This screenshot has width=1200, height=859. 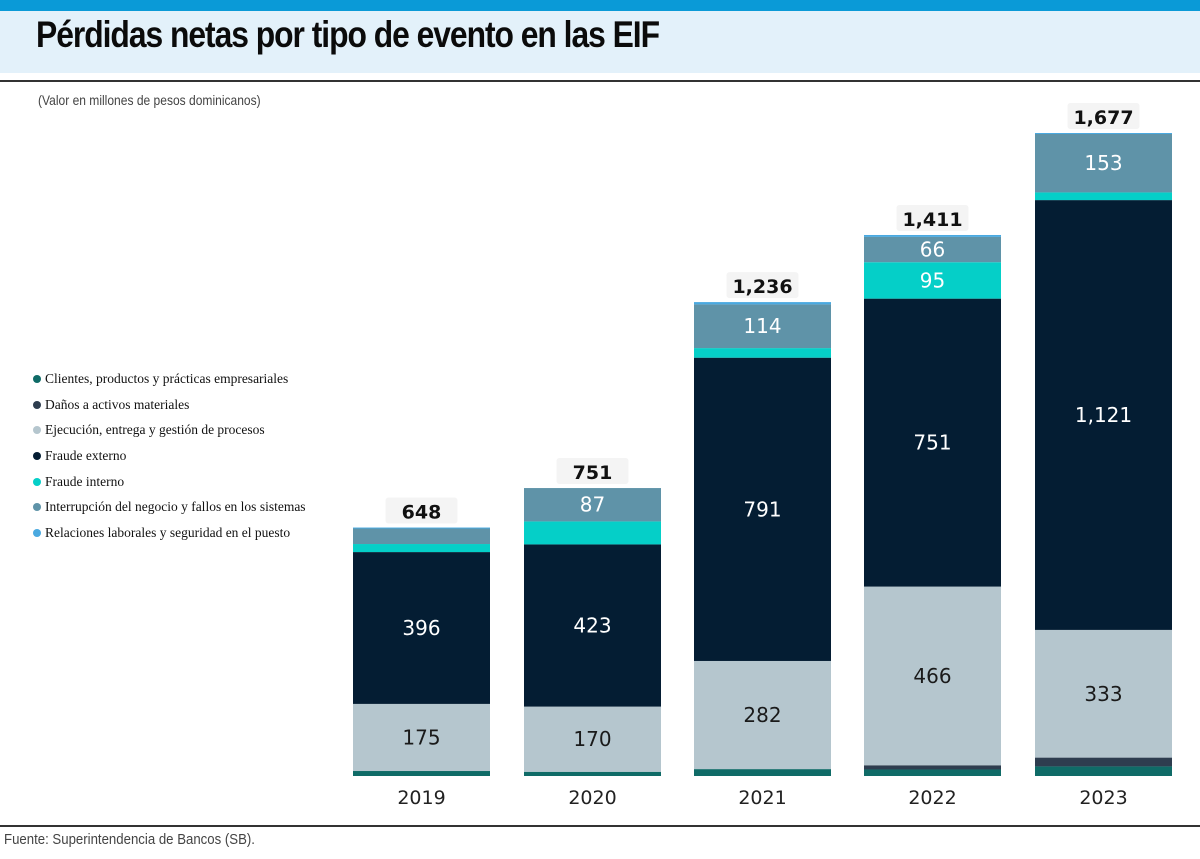 I want to click on segment-value-label: 170, so click(x=592, y=739).